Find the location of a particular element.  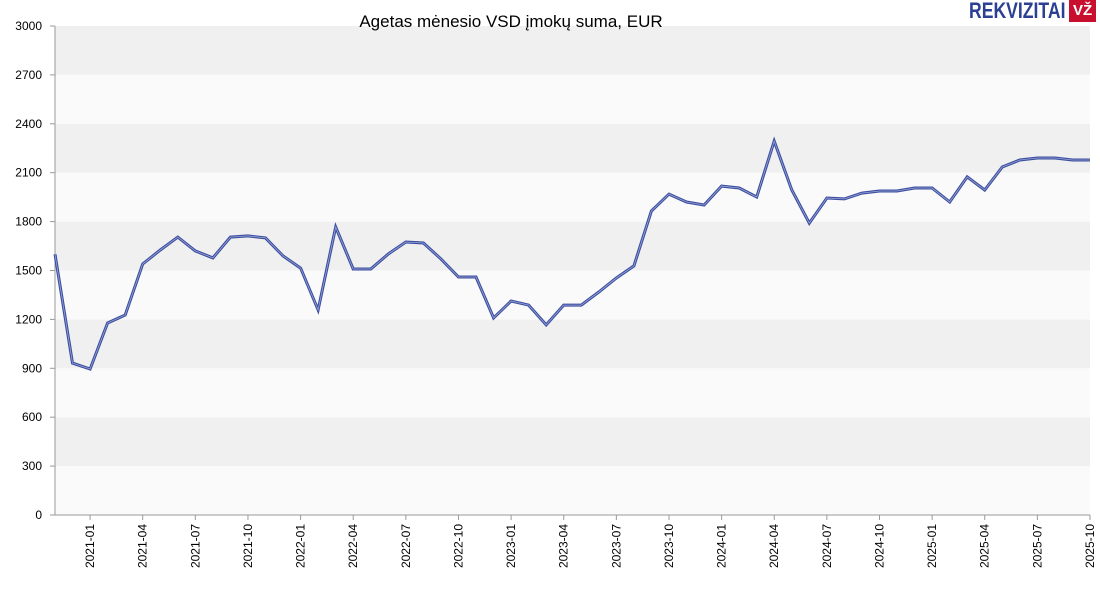

x-tick-label: 2023-07 is located at coordinates (616, 546).